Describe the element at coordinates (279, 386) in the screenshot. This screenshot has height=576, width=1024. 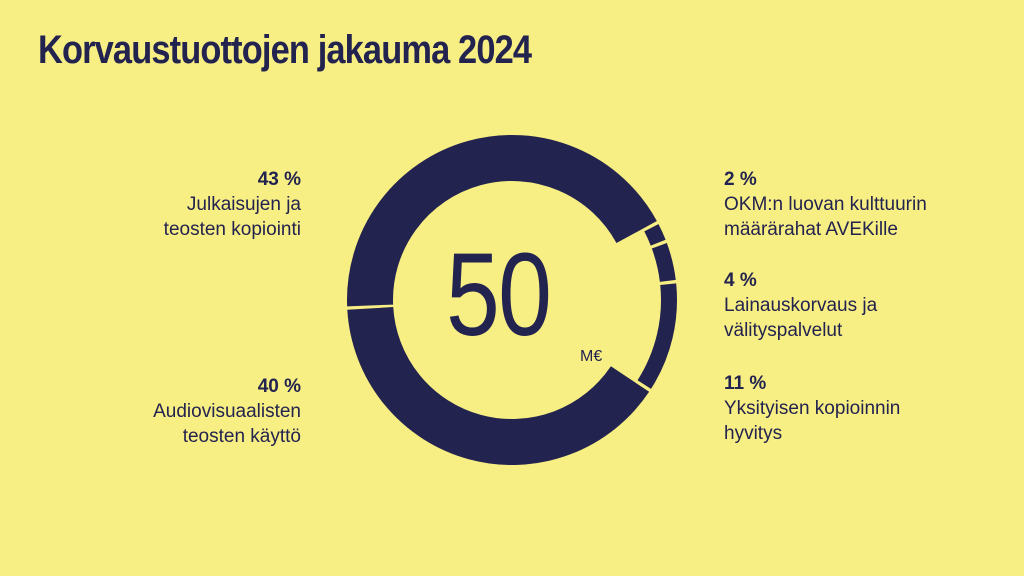
I see `slice-percent: 40 %` at that location.